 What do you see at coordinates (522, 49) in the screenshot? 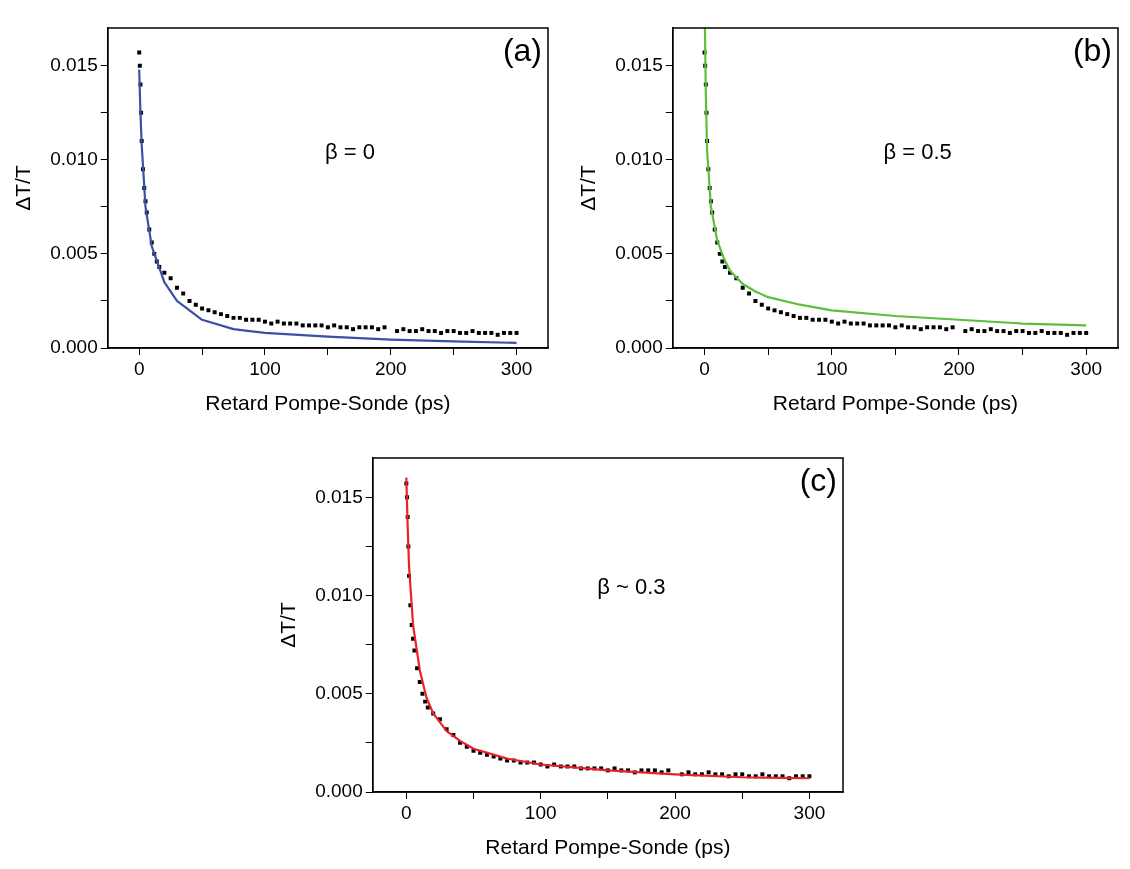
I see `annotation: (a)` at bounding box center [522, 49].